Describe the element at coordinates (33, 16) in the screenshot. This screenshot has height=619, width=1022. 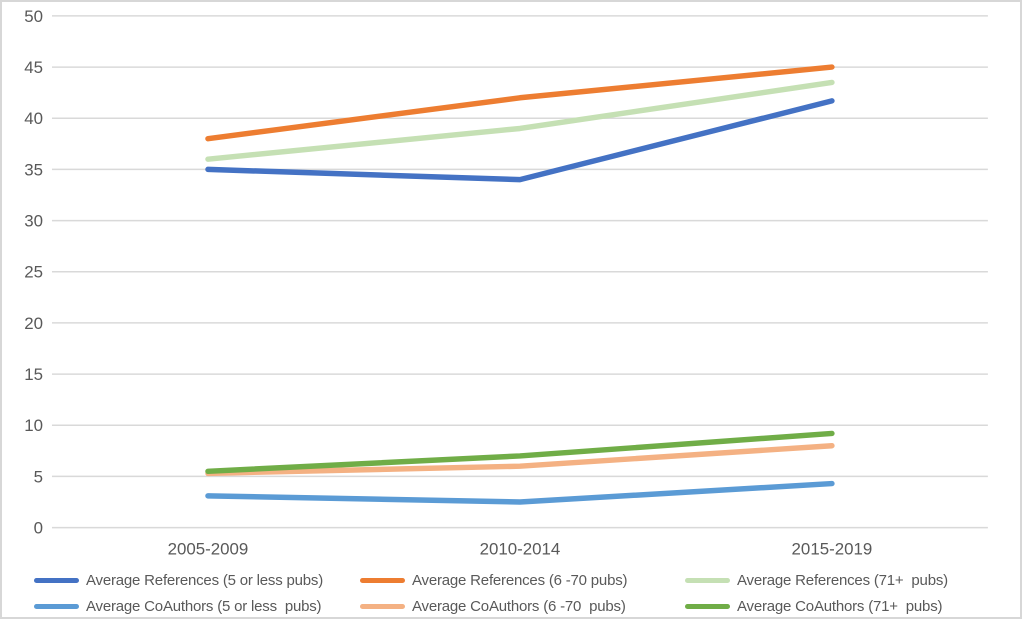
I see `y-axis-tick-label: 50` at that location.